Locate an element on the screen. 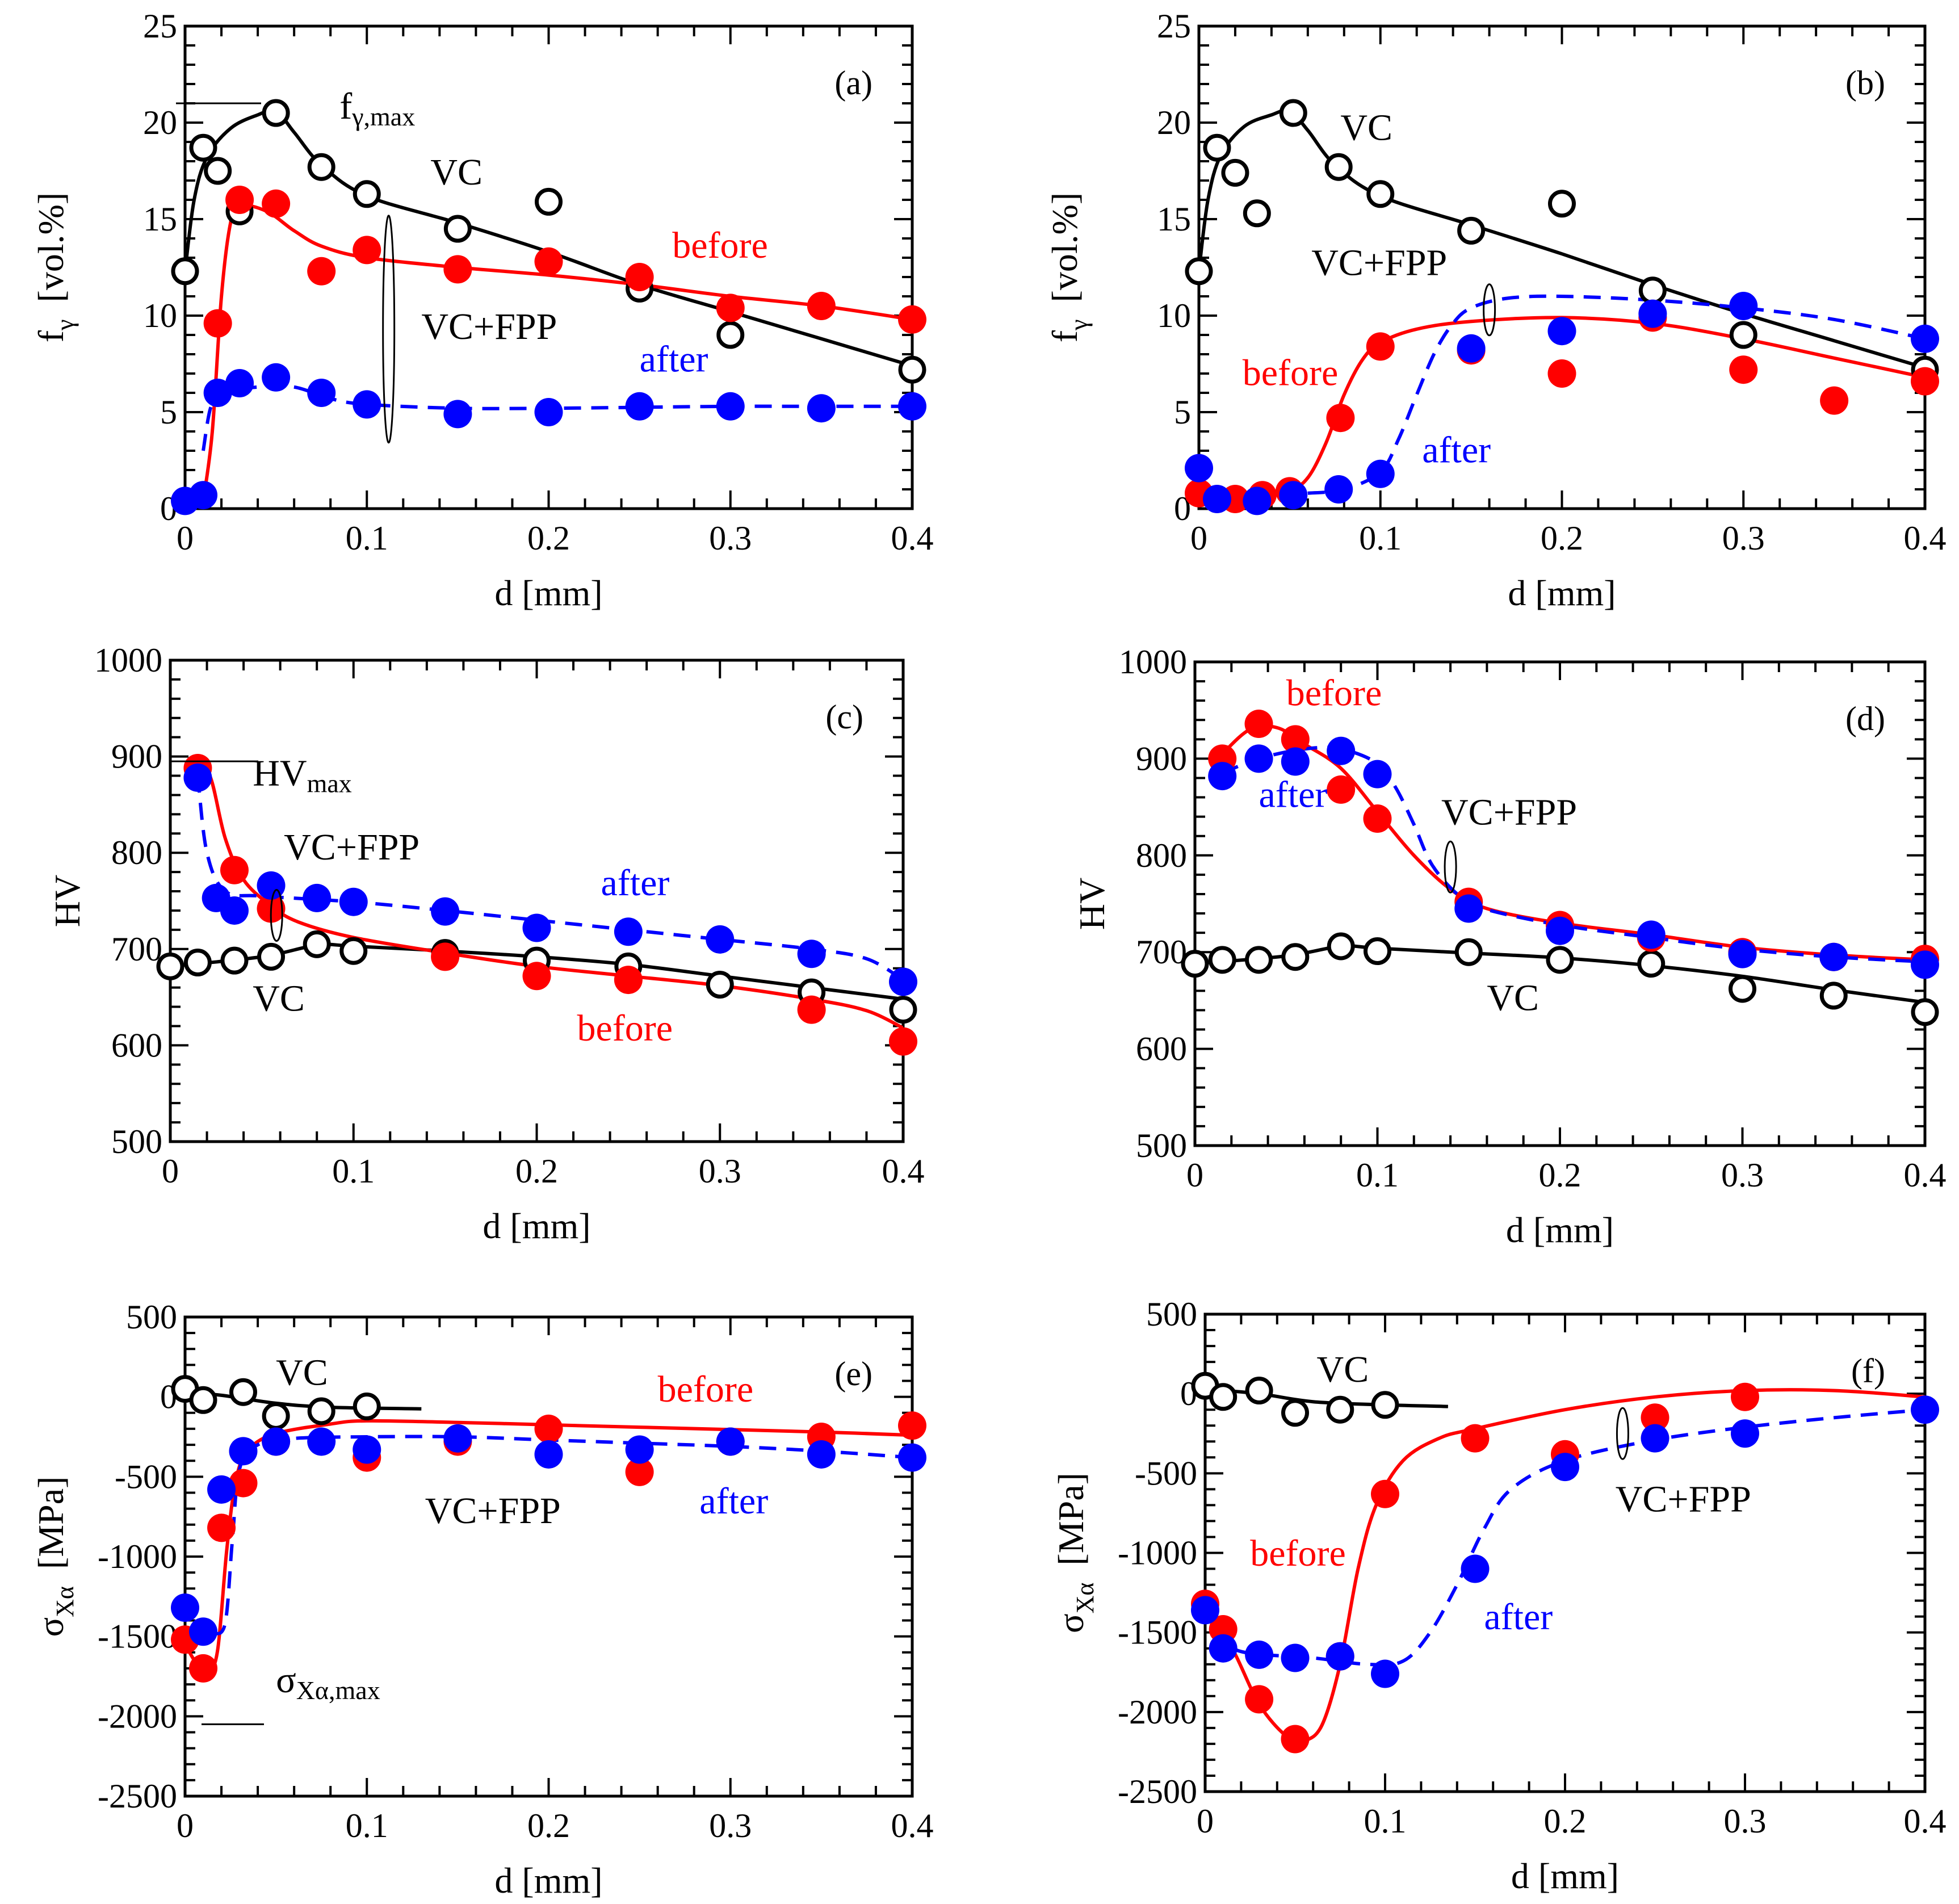 This screenshot has width=1959, height=1904. x-tick-label: 0.4 is located at coordinates (1925, 1175).